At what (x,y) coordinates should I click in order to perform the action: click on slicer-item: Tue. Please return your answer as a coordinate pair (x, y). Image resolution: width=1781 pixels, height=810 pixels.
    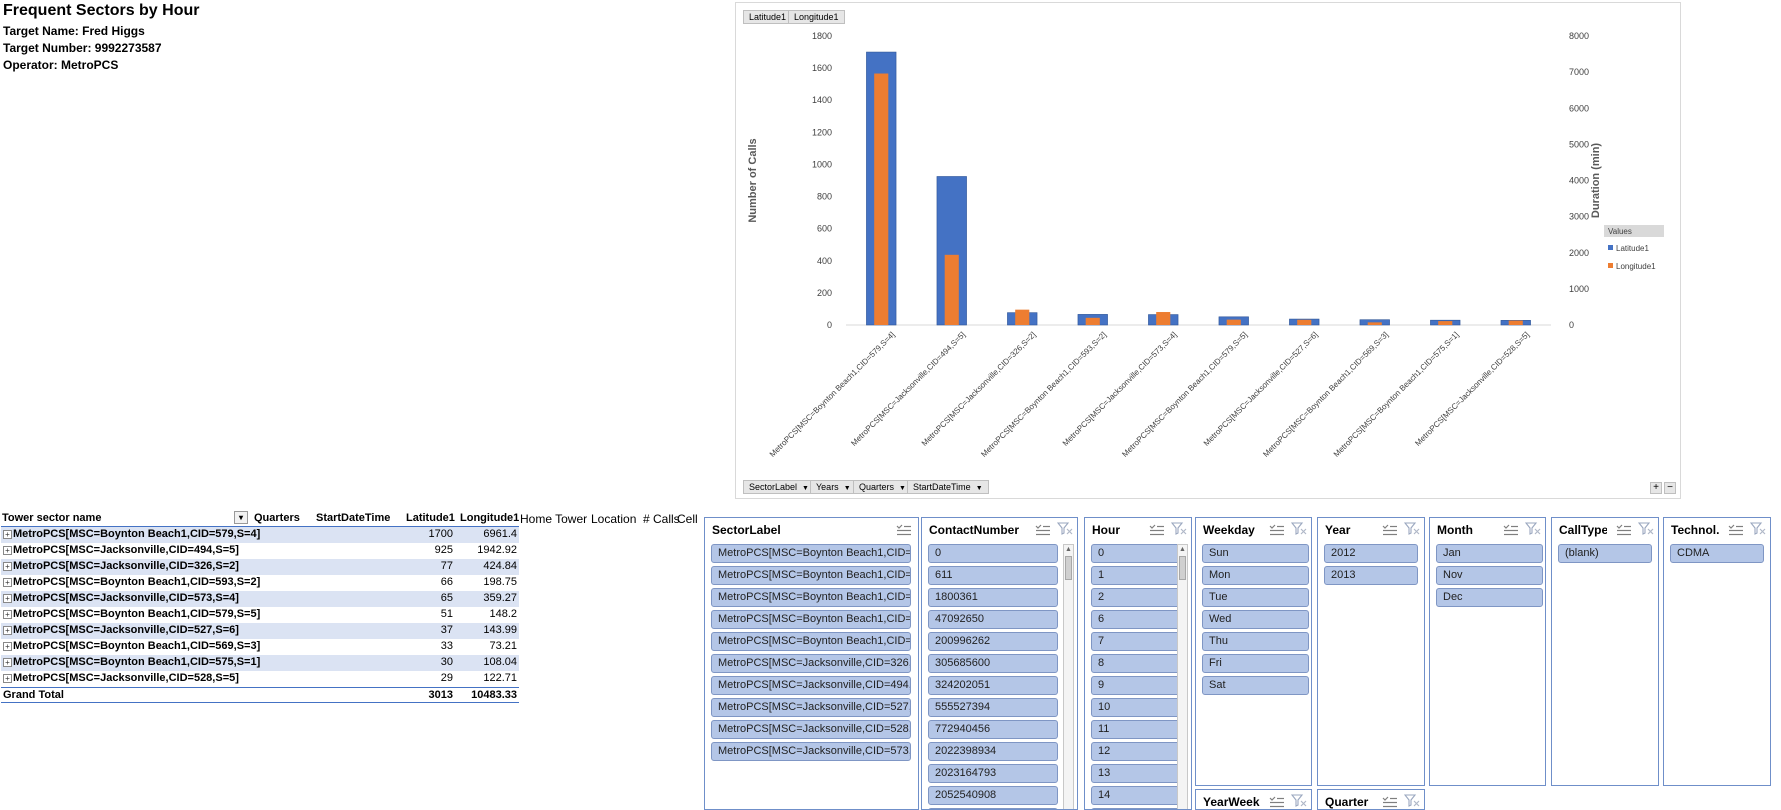
    Looking at the image, I should click on (1255, 597).